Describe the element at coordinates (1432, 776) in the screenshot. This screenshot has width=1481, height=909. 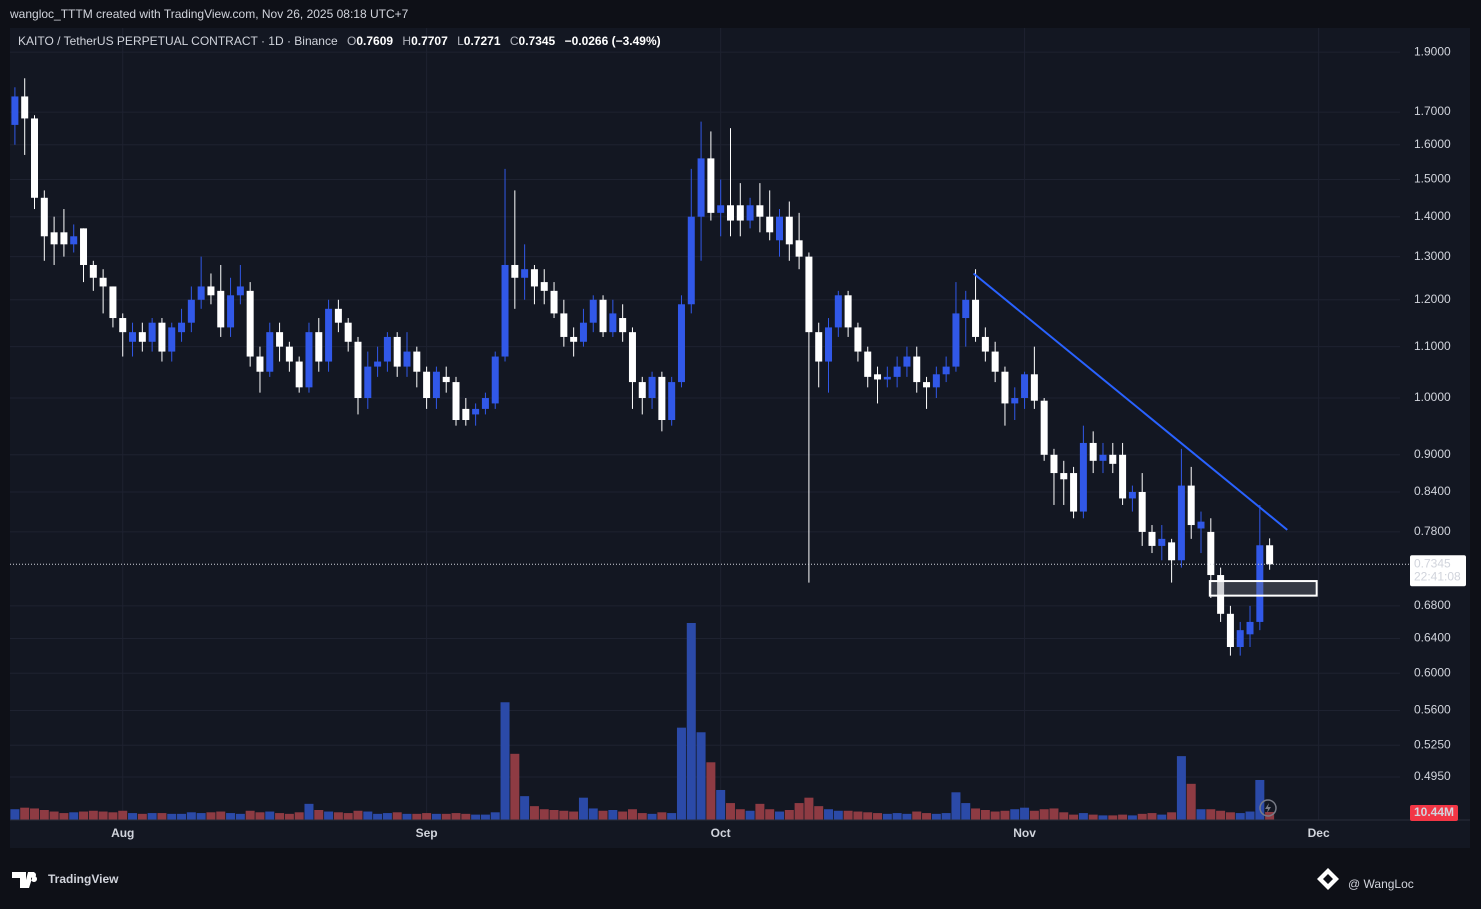
I see `y-tick-label: 0.4950` at that location.